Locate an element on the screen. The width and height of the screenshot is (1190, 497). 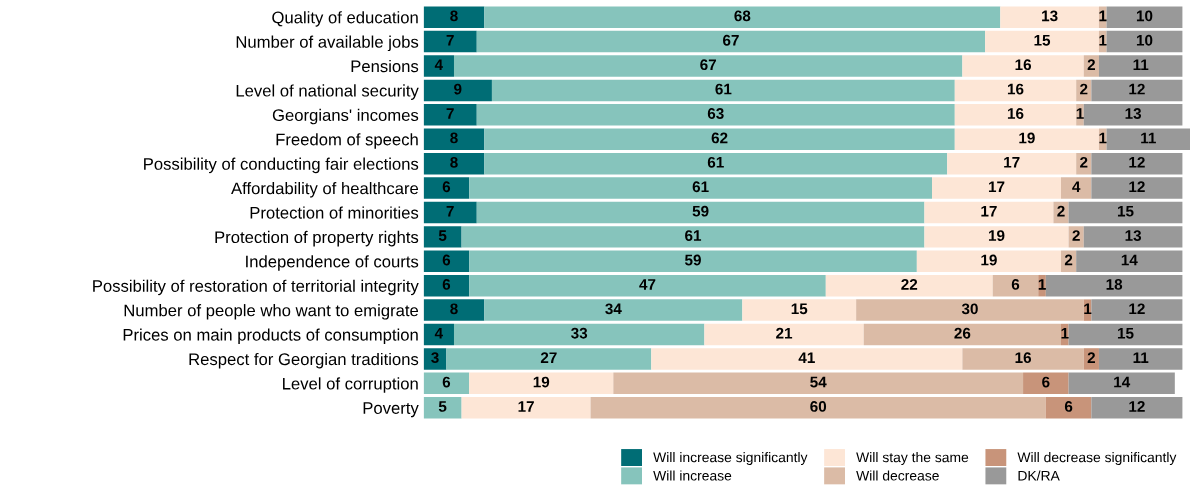
legend-label: Will increase is located at coordinates (692, 475).